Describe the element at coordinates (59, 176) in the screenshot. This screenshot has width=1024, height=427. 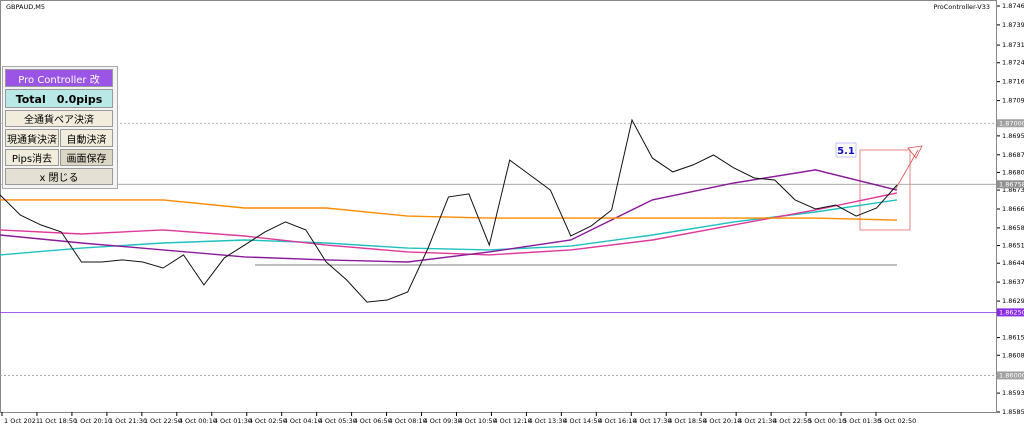
I see `close-panel-button: x 閉じる` at that location.